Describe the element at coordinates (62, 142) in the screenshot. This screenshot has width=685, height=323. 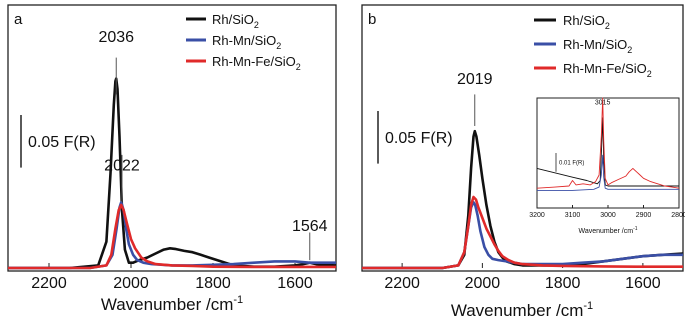
I see `panel-a-scale-bar-label: 0.05 F(R)` at that location.